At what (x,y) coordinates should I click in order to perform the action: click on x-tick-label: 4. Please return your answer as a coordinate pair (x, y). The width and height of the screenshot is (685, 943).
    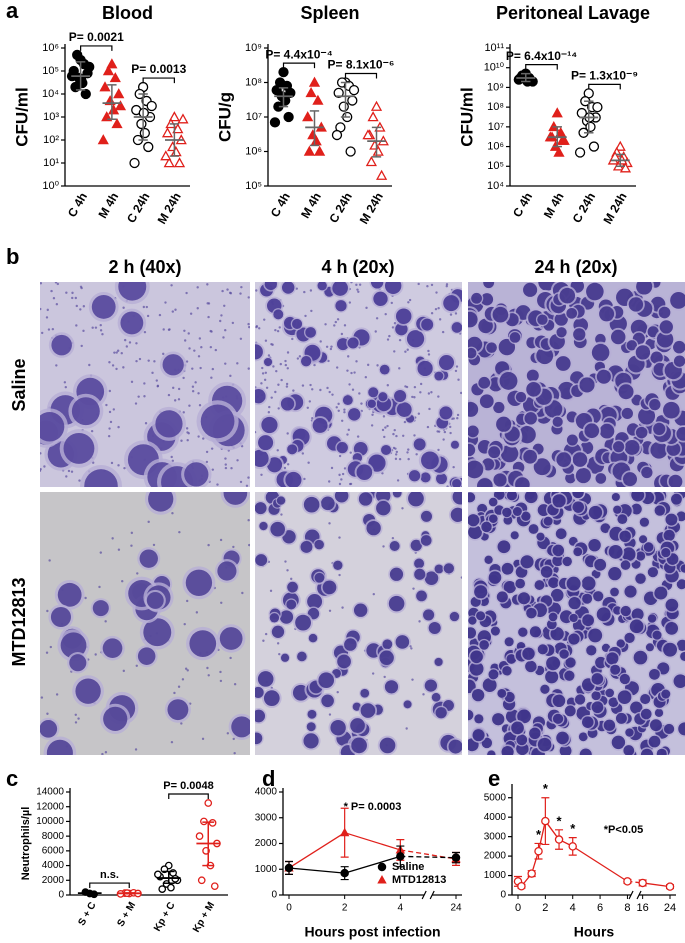
    Looking at the image, I should click on (401, 908).